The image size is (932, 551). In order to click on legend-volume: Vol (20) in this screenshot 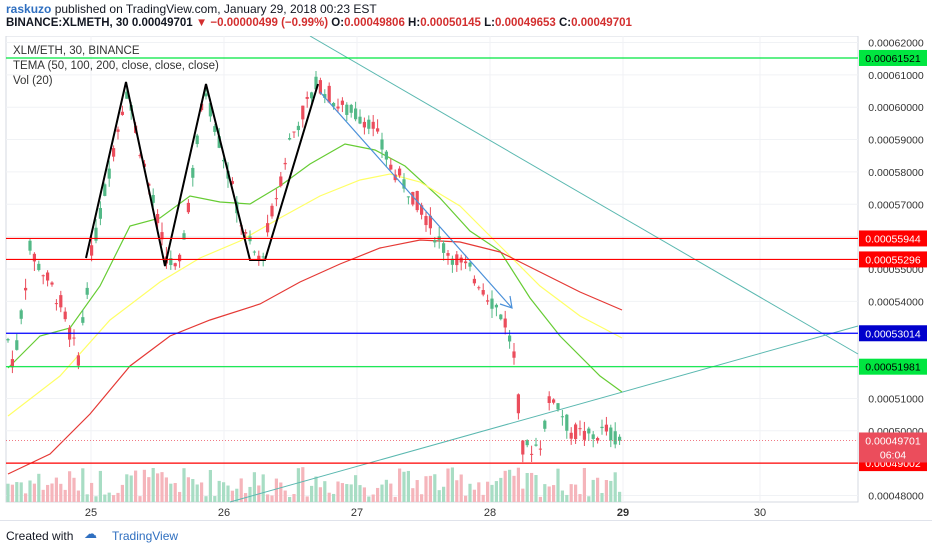, I will do `click(33, 81)`.